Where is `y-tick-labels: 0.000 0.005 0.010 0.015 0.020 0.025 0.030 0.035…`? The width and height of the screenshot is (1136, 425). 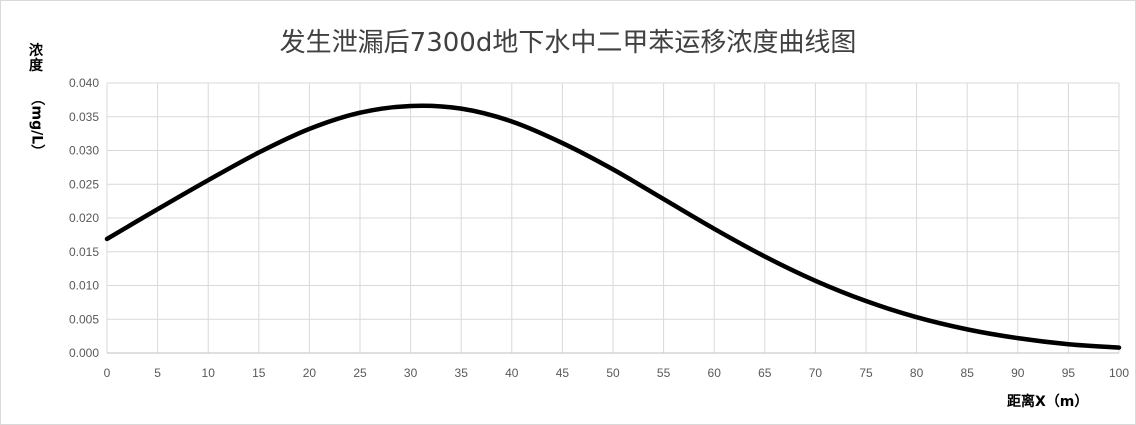 y-tick-labels: 0.000 0.005 0.010 0.015 0.020 0.025 0.030 0.035… is located at coordinates (84, 218).